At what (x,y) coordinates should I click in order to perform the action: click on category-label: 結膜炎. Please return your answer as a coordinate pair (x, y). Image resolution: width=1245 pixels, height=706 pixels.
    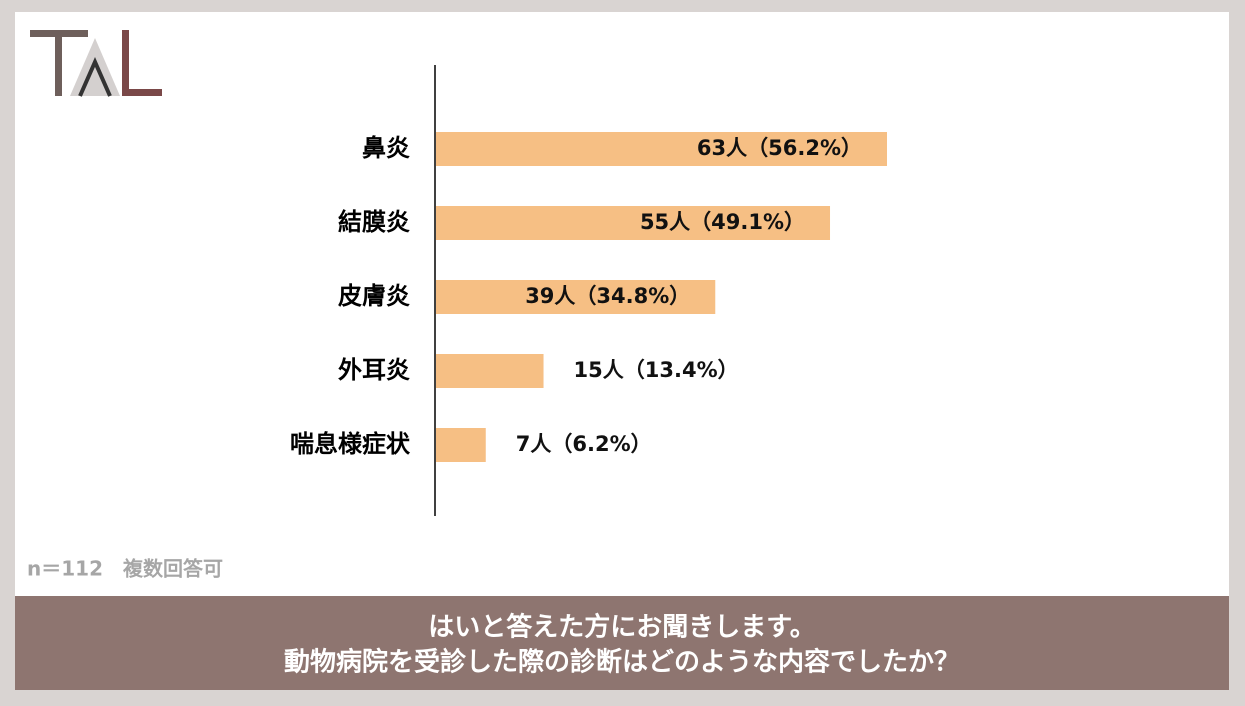
    Looking at the image, I should click on (374, 222).